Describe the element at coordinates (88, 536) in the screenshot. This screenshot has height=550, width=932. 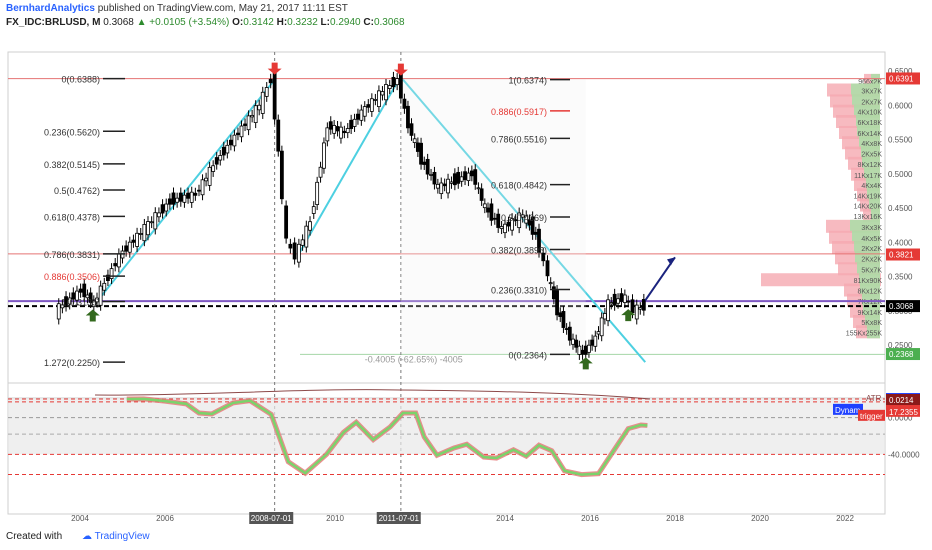
I see `tradingview-cloud-icon: ☁` at that location.